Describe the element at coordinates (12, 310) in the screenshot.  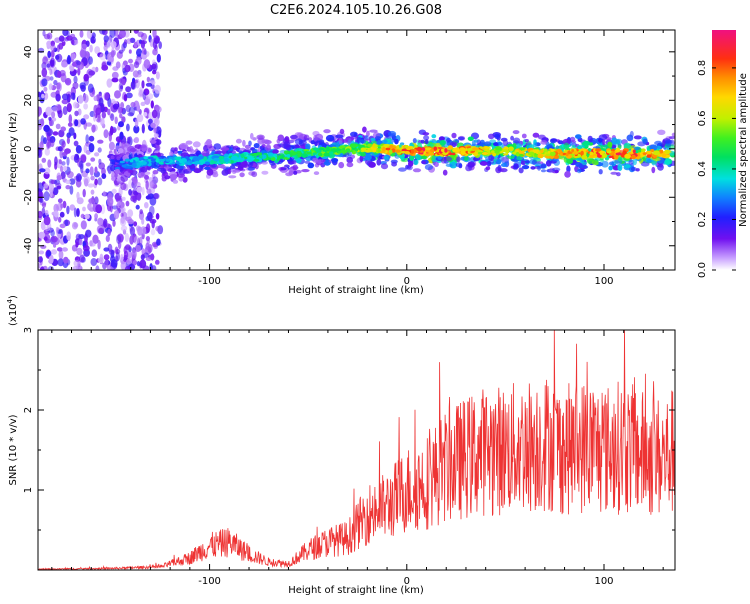
I see `snr-multiplier-label: (x104)` at that location.